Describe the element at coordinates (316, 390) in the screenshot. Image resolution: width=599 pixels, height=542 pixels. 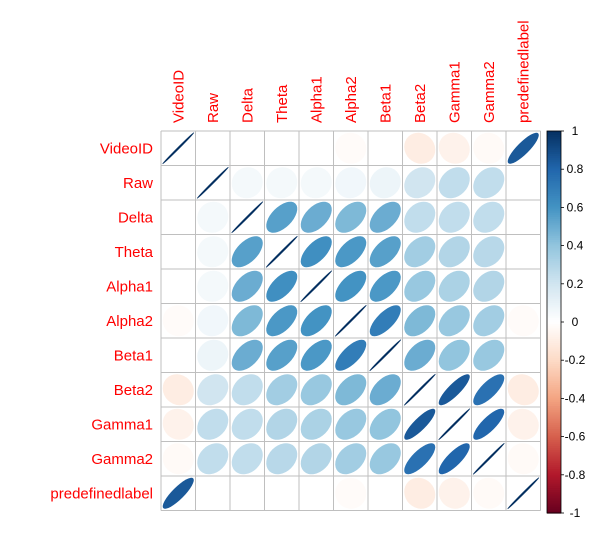
I see `corr-cell-Beta2-Alpha1` at that location.